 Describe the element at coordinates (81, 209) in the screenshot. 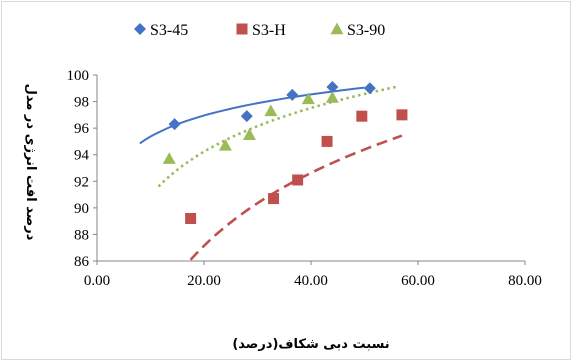

I see `y-tick-label: 90` at that location.